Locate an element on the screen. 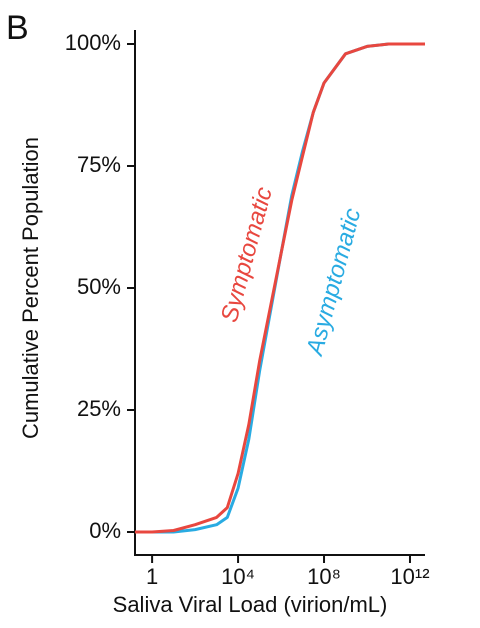  y-tick-label: 50% is located at coordinates (99, 286).